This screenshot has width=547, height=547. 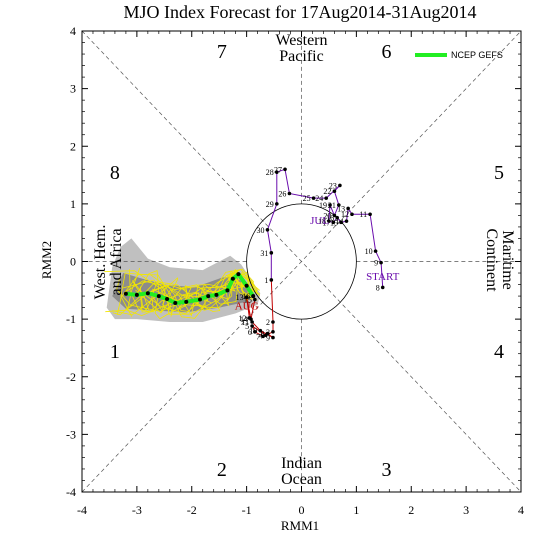 What do you see at coordinates (270, 172) in the screenshot?
I see `date-label: 28` at bounding box center [270, 172].